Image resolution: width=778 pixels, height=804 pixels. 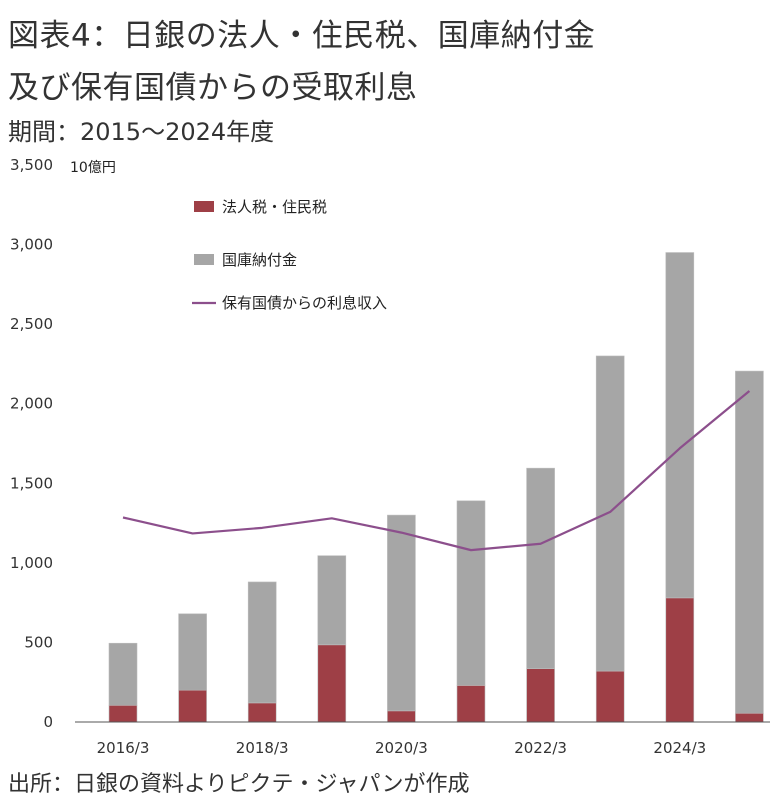 What do you see at coordinates (38, 642) in the screenshot?
I see `y-tick-label: 500` at bounding box center [38, 642].